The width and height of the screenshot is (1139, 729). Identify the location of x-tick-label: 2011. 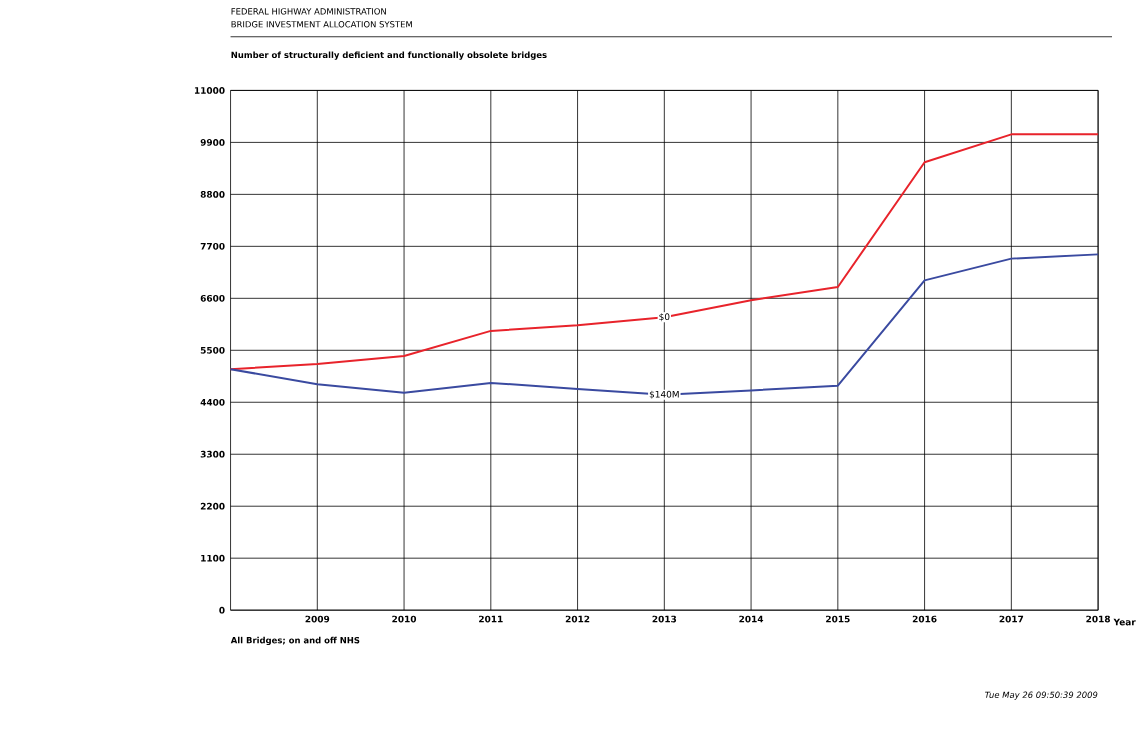
(491, 619).